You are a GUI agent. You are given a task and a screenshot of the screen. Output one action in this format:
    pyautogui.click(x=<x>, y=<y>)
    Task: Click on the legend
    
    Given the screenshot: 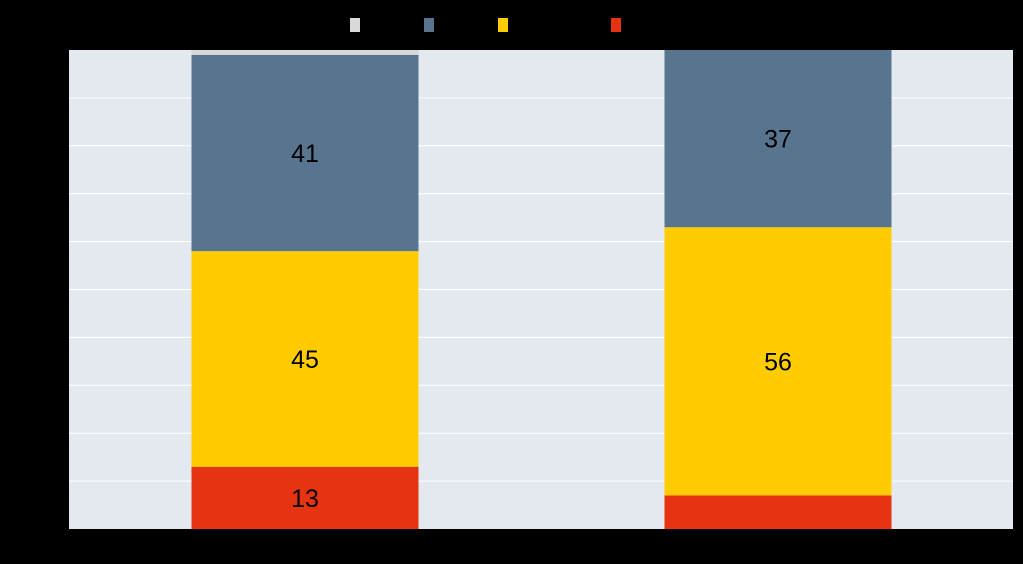 What is the action you would take?
    pyautogui.click(x=485, y=25)
    